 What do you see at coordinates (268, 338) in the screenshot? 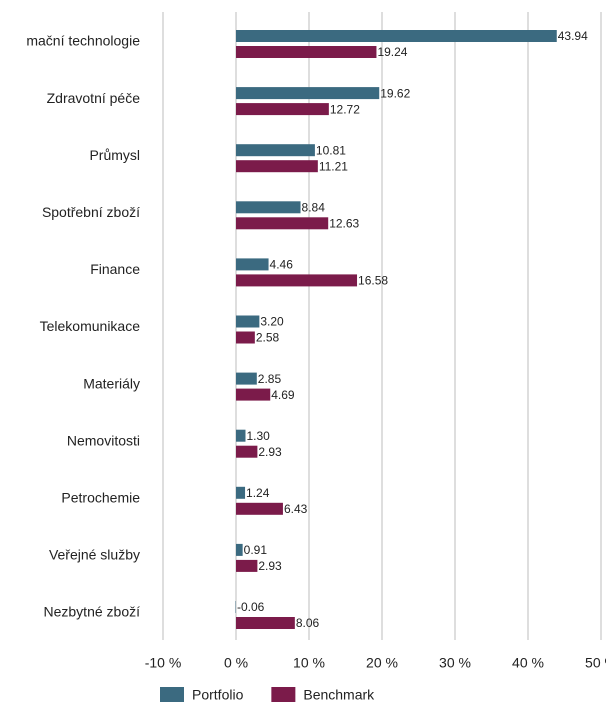
I see `value-label: 2.58` at bounding box center [268, 338].